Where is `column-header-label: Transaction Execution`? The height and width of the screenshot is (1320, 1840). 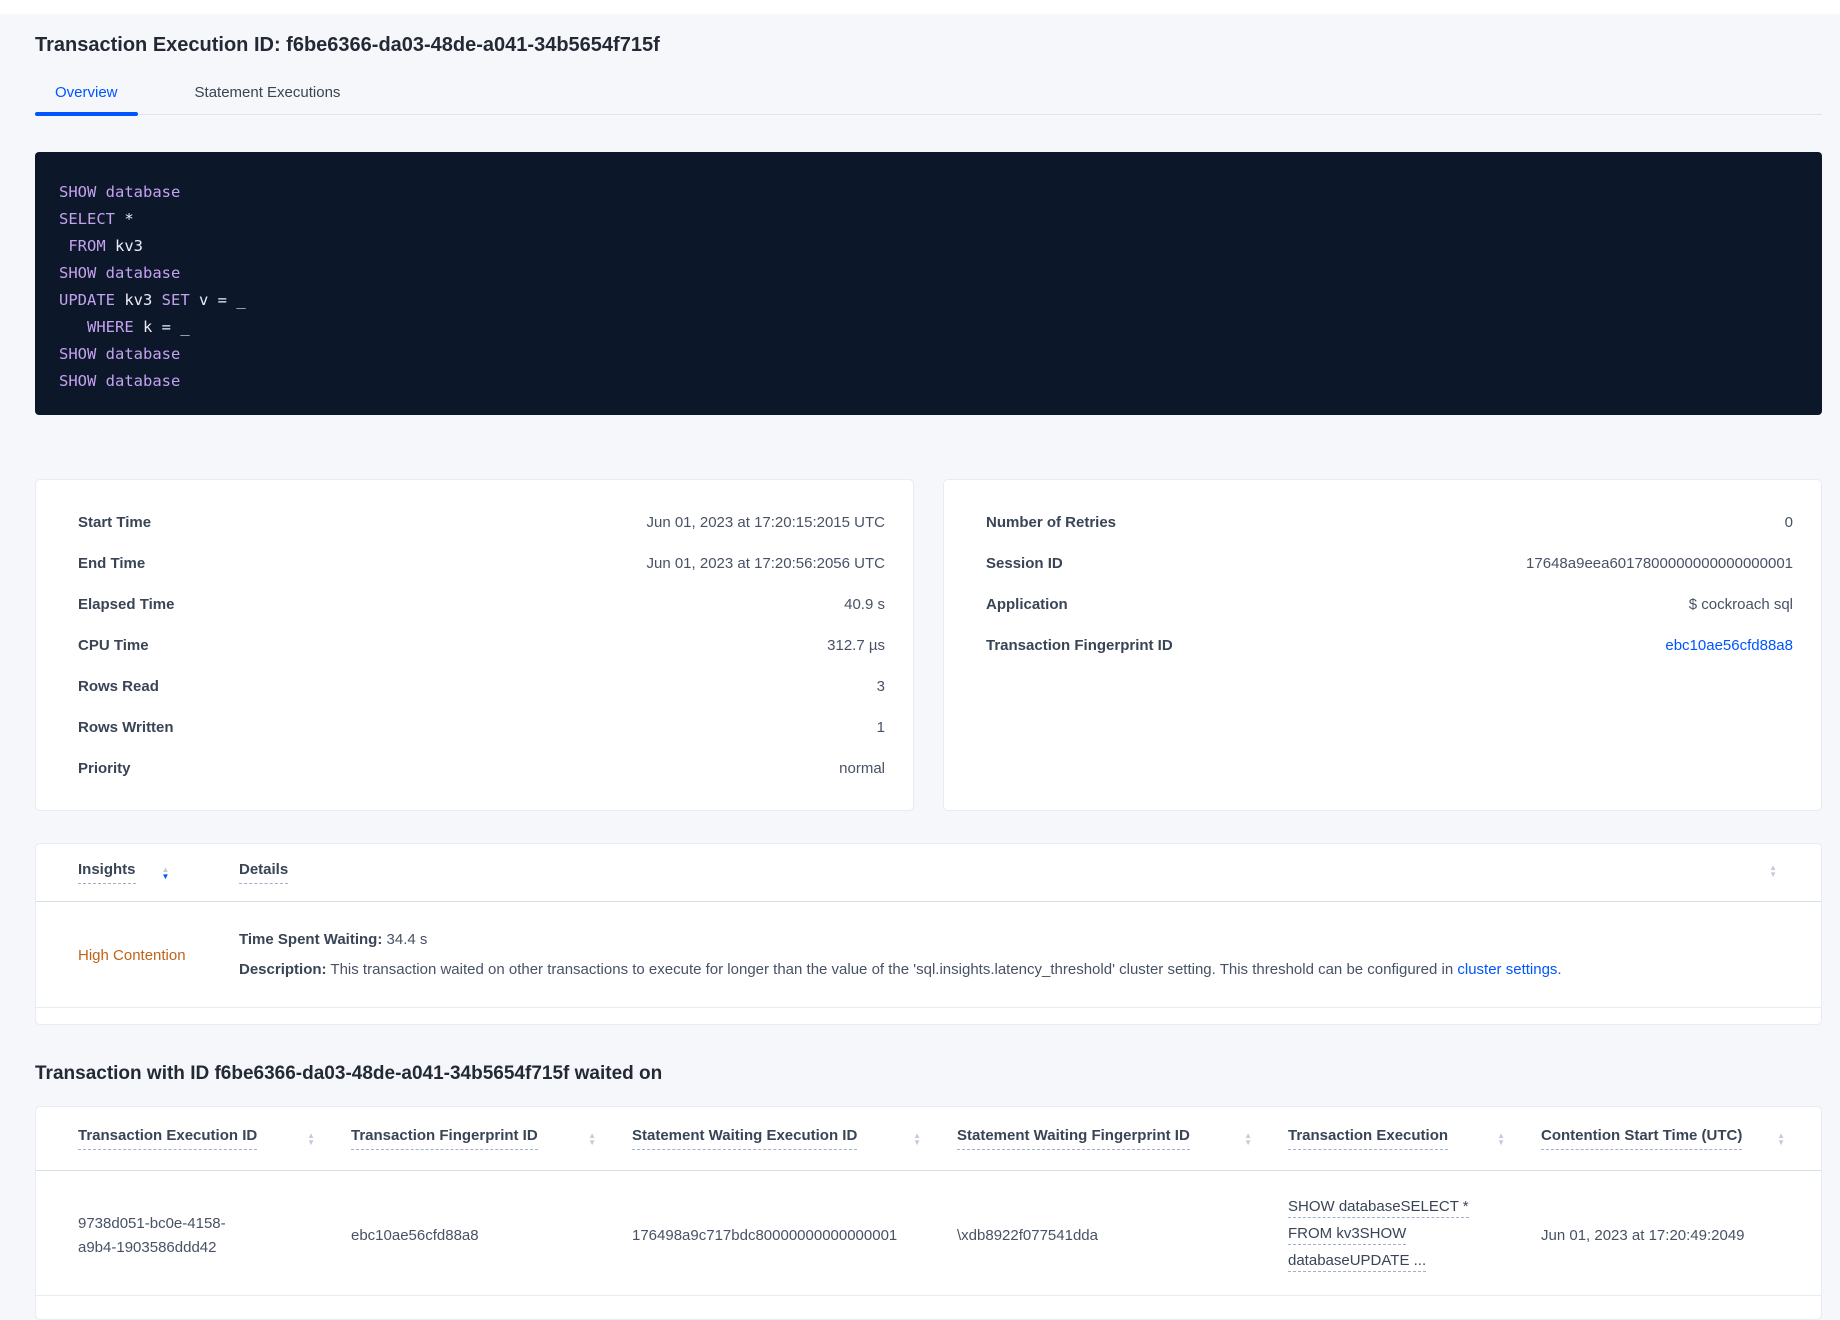
column-header-label: Transaction Execution is located at coordinates (1368, 1138).